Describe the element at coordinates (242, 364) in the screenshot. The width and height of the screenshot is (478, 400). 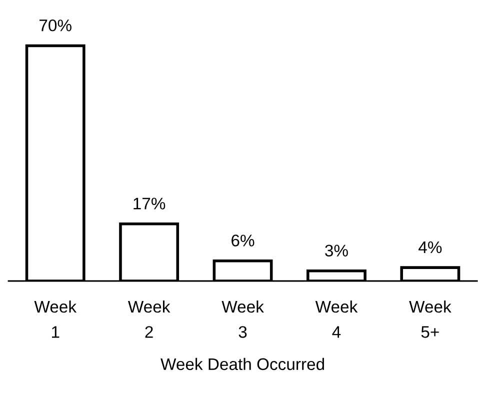
I see `x-axis-title: Week Death Occurred` at that location.